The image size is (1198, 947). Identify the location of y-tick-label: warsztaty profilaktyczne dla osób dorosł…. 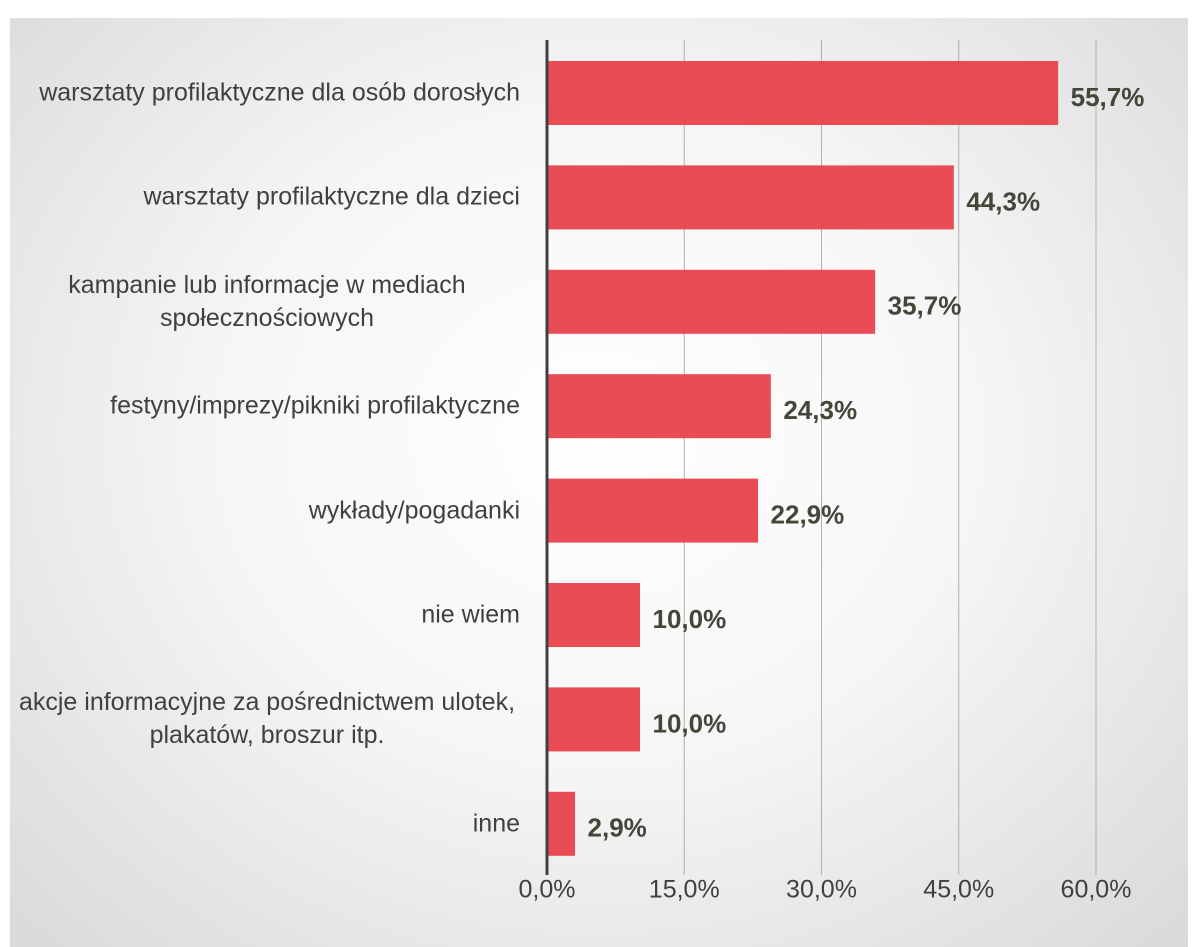
(279, 92).